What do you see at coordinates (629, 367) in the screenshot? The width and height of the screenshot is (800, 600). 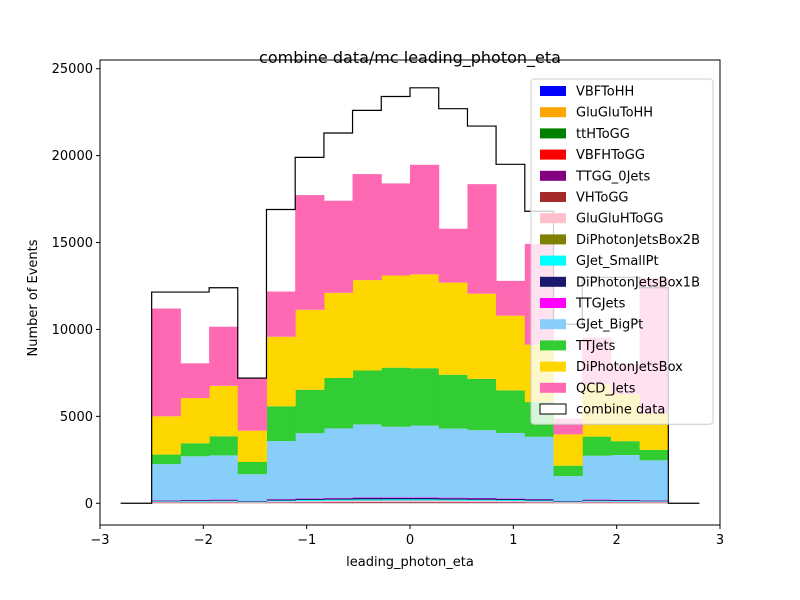 I see `legend-label-diphotonjetsbox: DiPhotonJetsBox` at bounding box center [629, 367].